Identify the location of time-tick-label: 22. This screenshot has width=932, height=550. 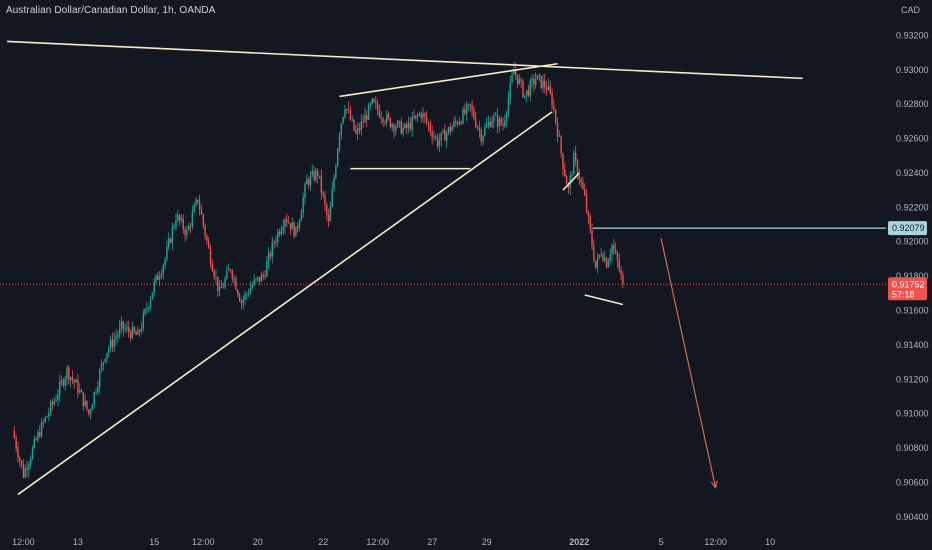
(323, 542).